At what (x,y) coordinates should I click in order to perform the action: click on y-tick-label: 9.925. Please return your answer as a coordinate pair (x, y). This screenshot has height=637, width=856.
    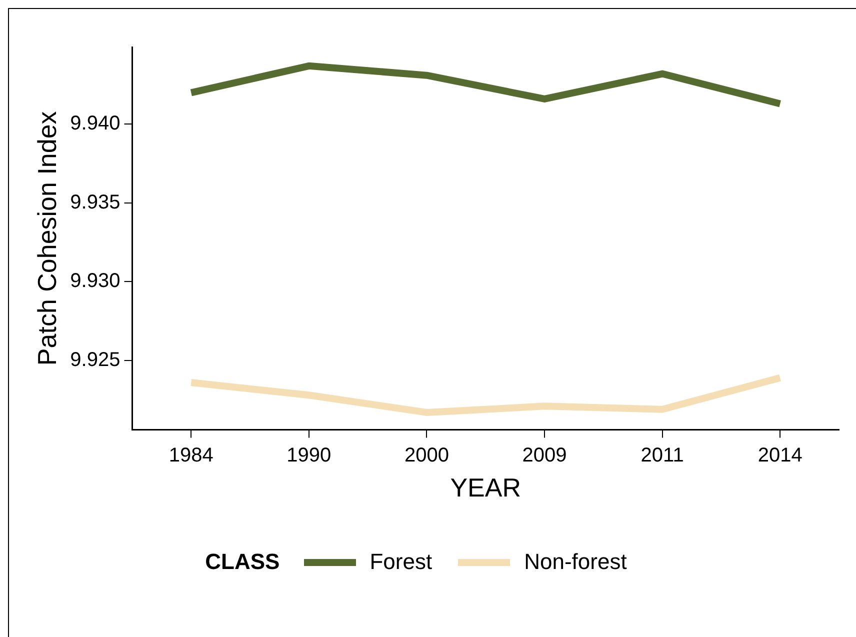
    Looking at the image, I should click on (95, 360).